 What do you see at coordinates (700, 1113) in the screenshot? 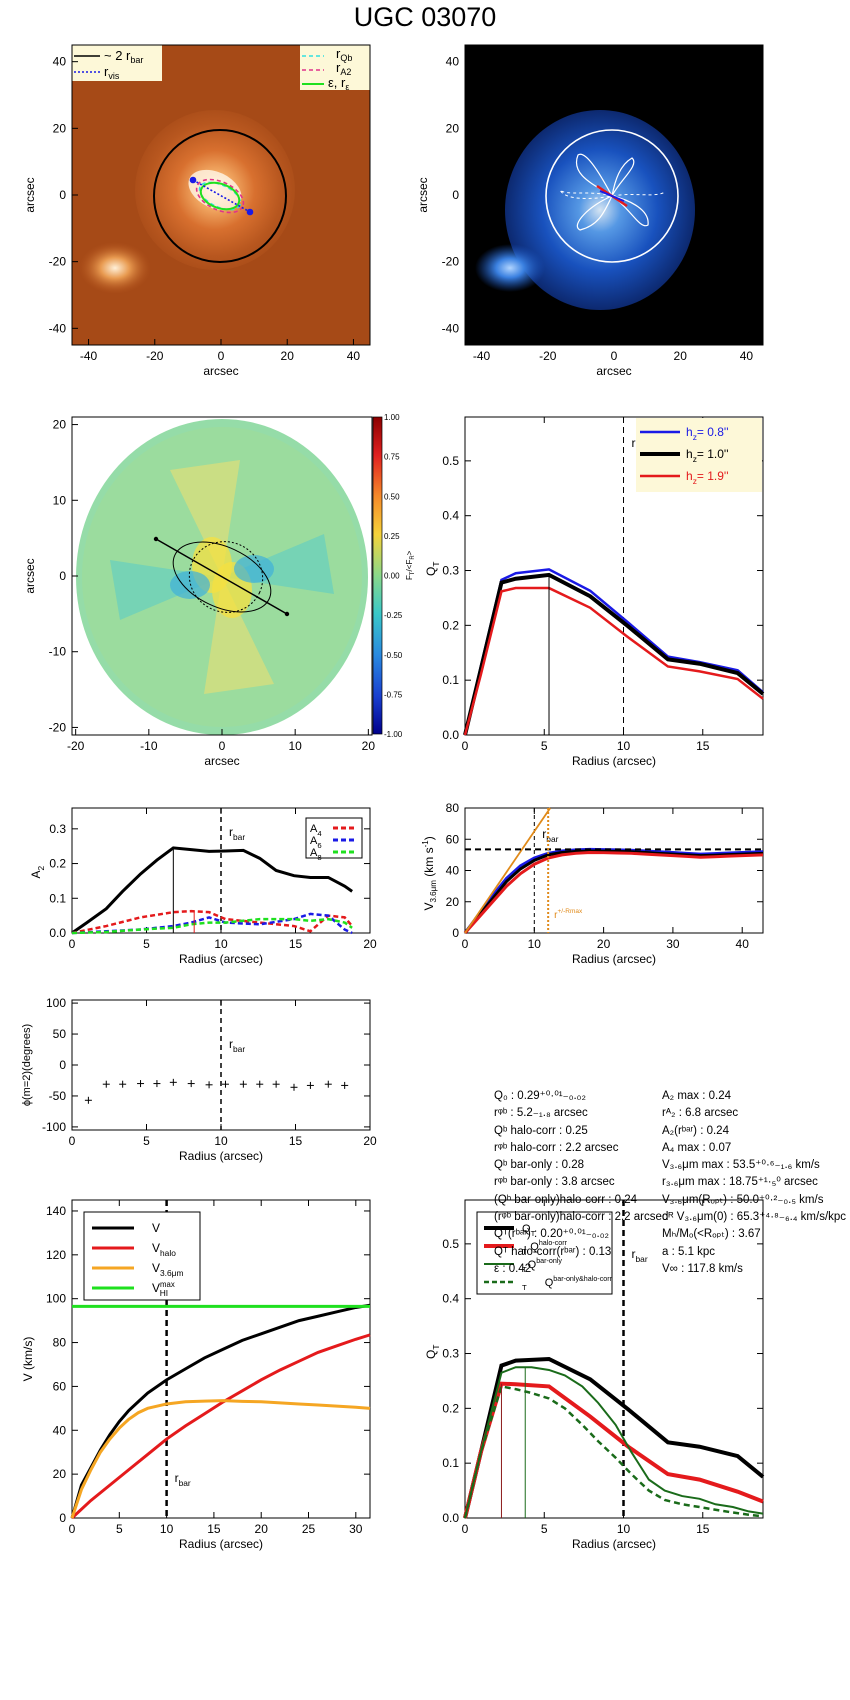
I see `param-ra2: rᴬ₂ : 6.8 arcsec` at bounding box center [700, 1113].